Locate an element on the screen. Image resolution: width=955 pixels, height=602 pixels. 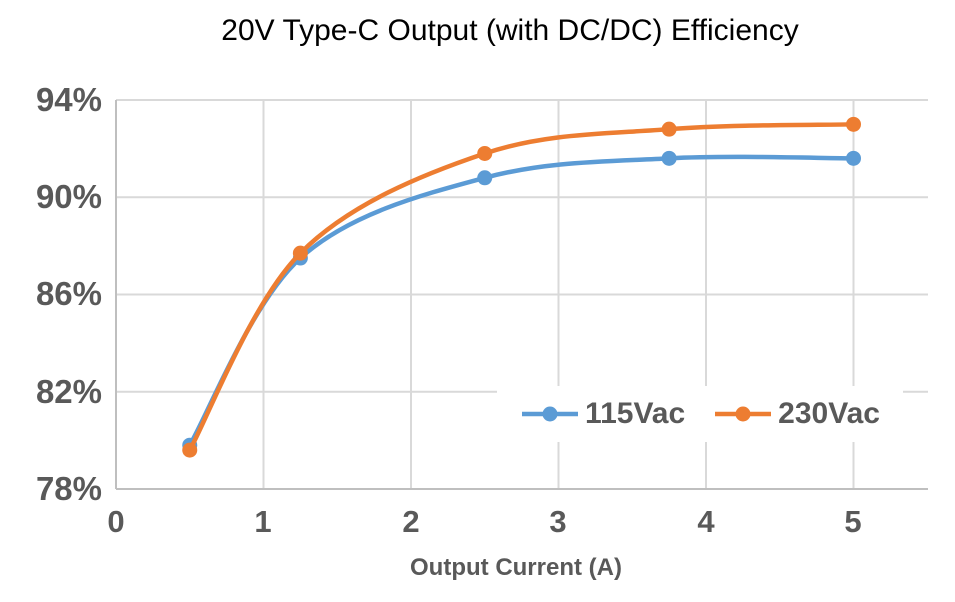
y-axis-tick-label: 90% is located at coordinates (68, 196).